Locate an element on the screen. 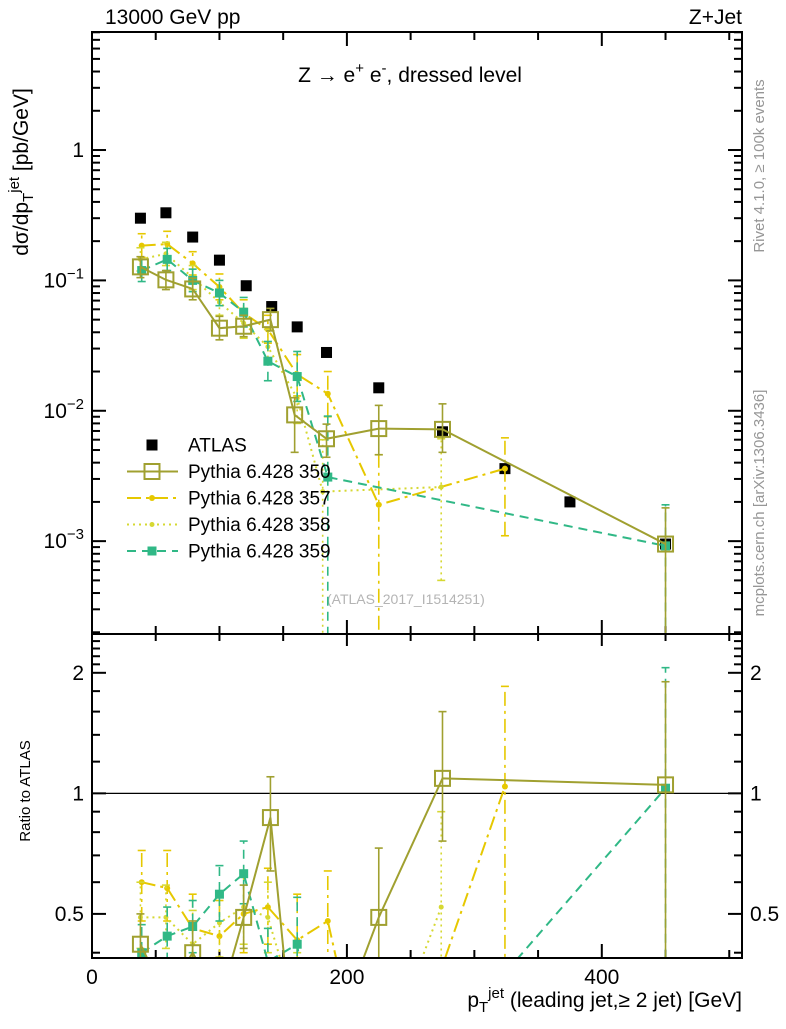 The width and height of the screenshot is (786, 1029). p350-ratio-line is located at coordinates (402, 867).